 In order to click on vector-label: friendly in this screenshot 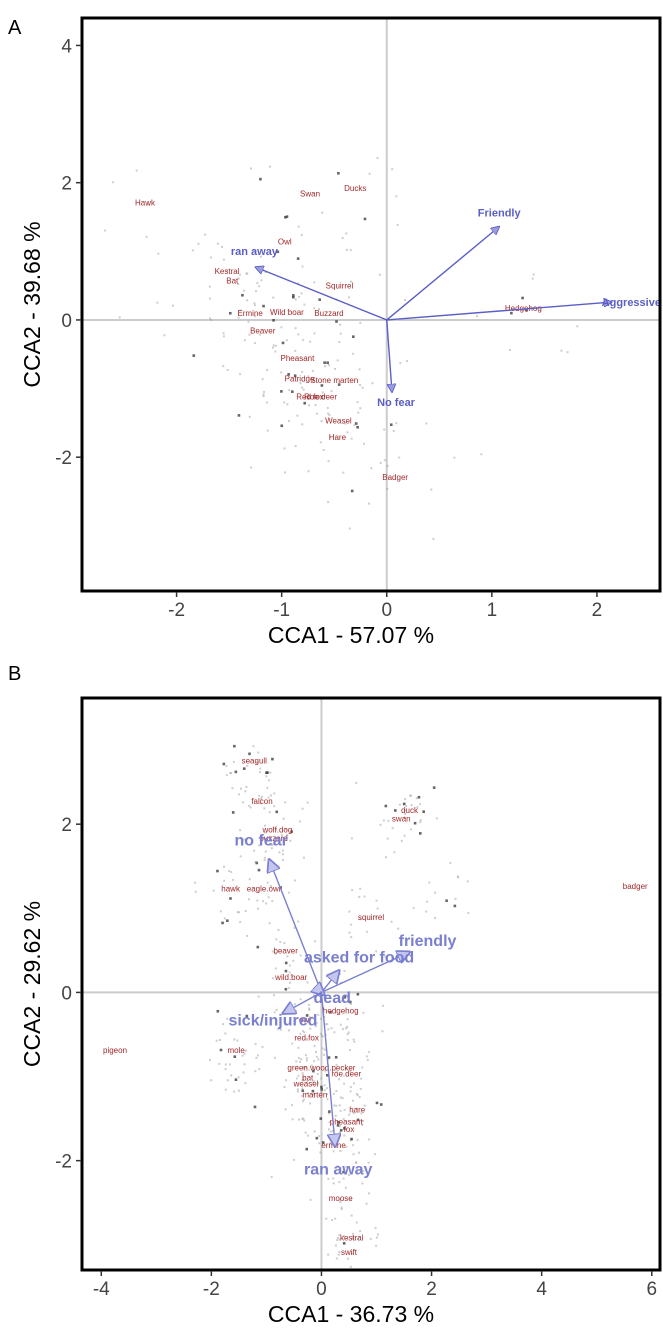, I will do `click(428, 941)`.